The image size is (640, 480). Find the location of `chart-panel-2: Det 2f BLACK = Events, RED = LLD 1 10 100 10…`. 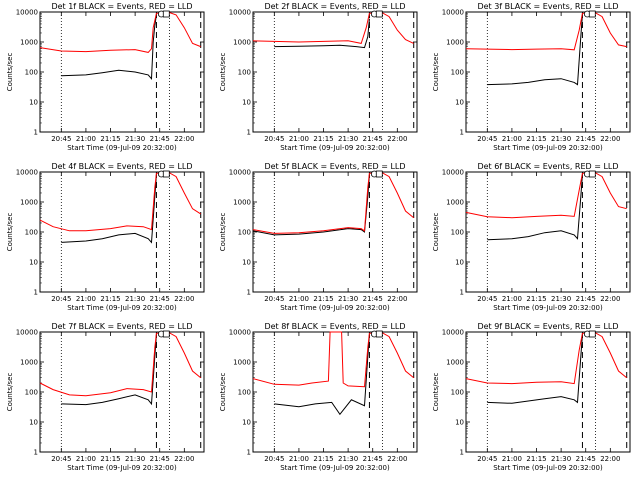

chart-panel-2: Det 2f BLACK = Events, RED = LLD 1 10 100 10… is located at coordinates (318, 77).